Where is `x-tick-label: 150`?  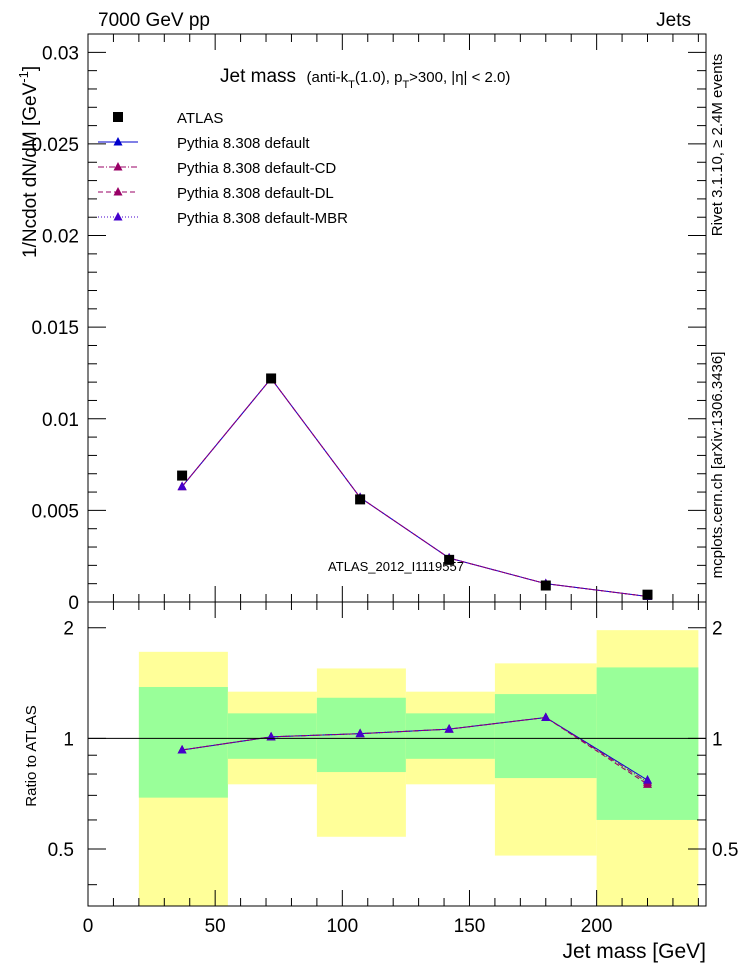
x-tick-label: 150 is located at coordinates (470, 926).